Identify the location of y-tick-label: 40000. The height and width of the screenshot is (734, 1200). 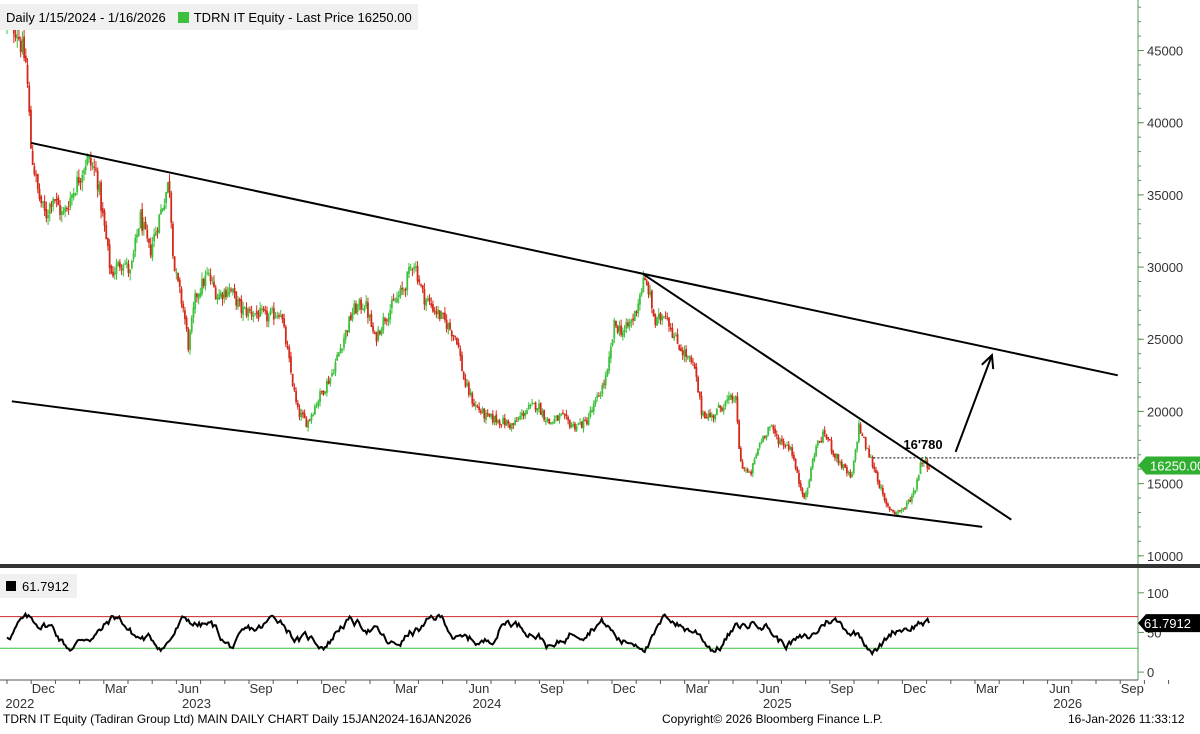
(1165, 123).